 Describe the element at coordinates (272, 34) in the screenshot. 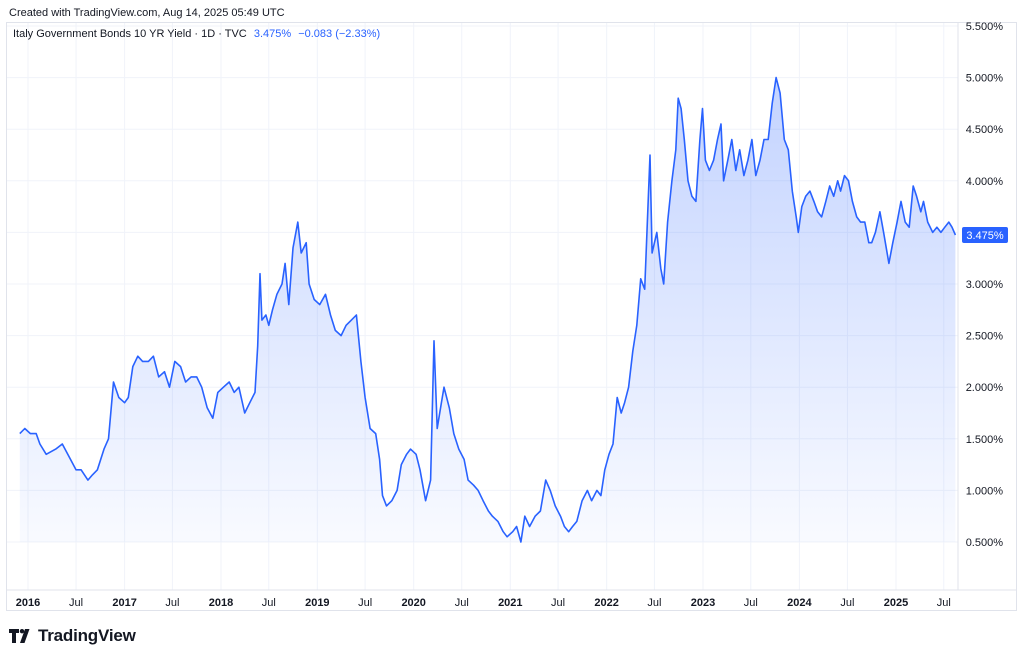

I see `last-price: 3.475%` at that location.